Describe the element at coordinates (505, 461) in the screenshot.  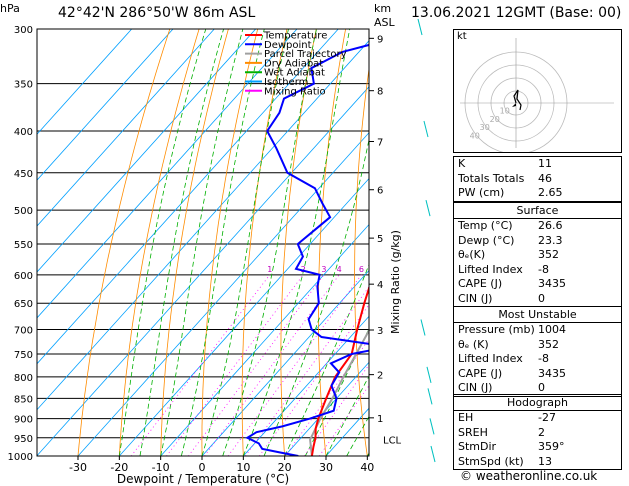
I see `hodo-row: StmSpd (kt) 13` at that location.